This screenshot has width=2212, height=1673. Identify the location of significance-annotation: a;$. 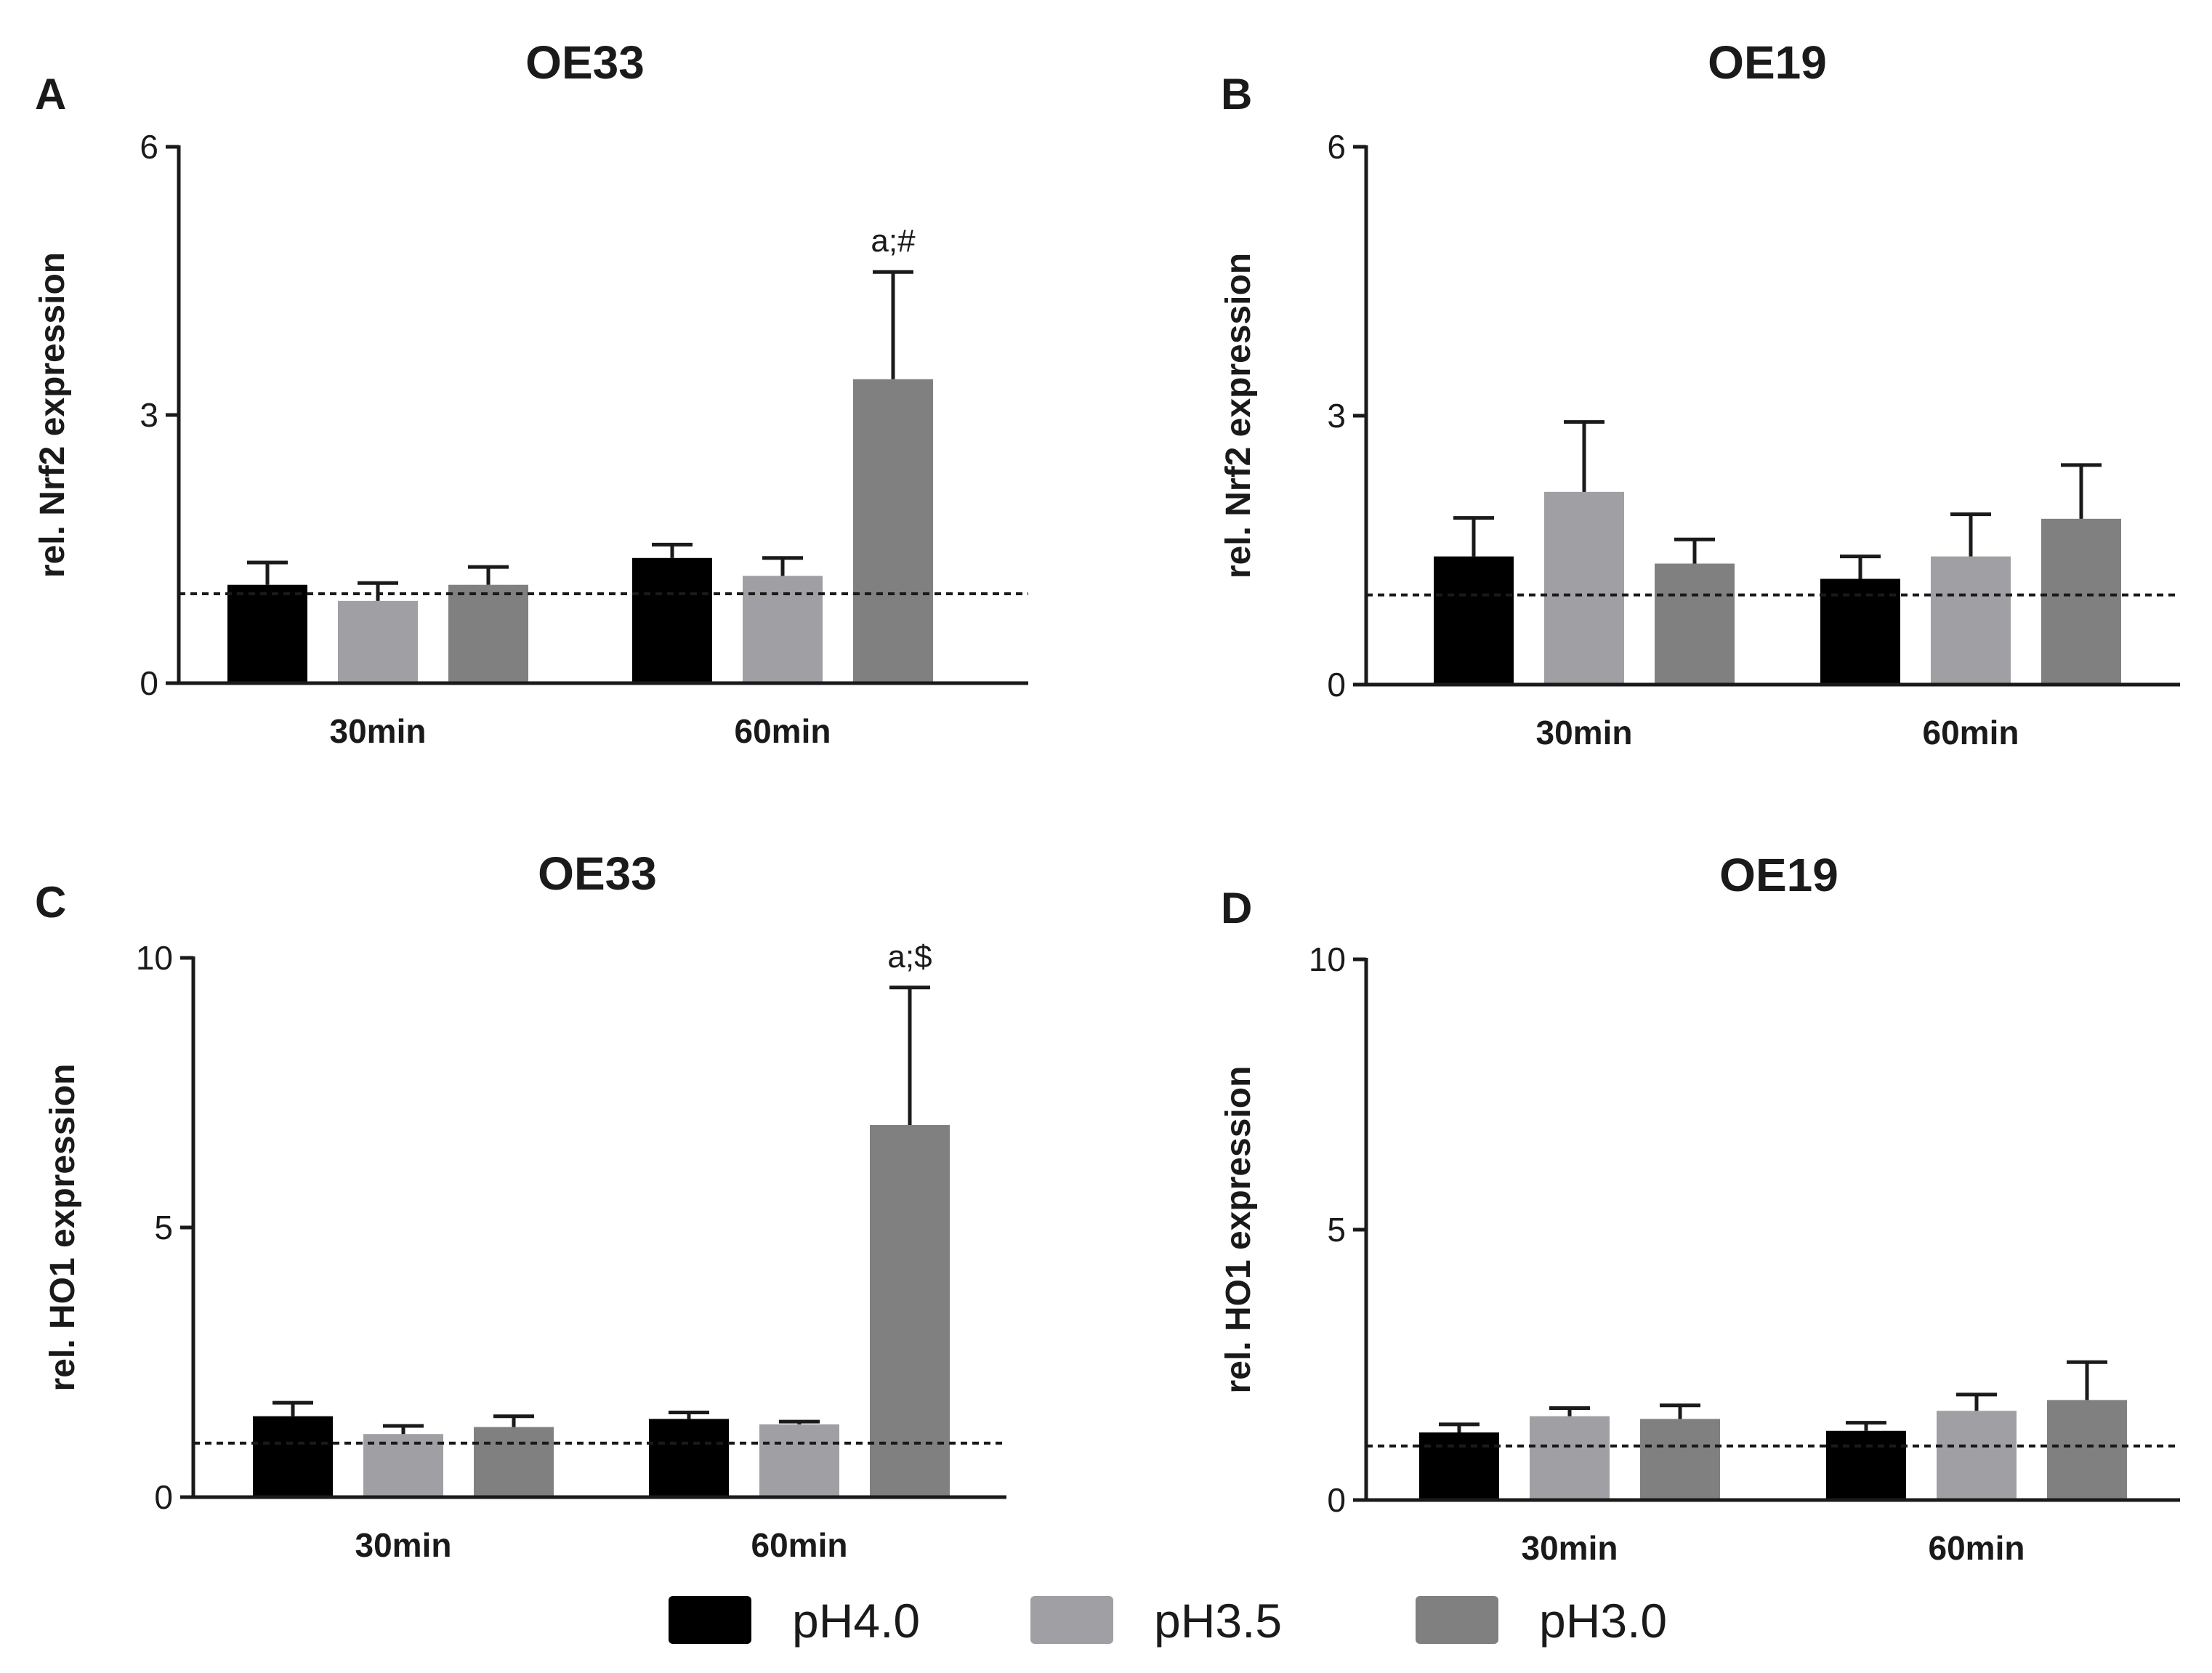
(909, 957).